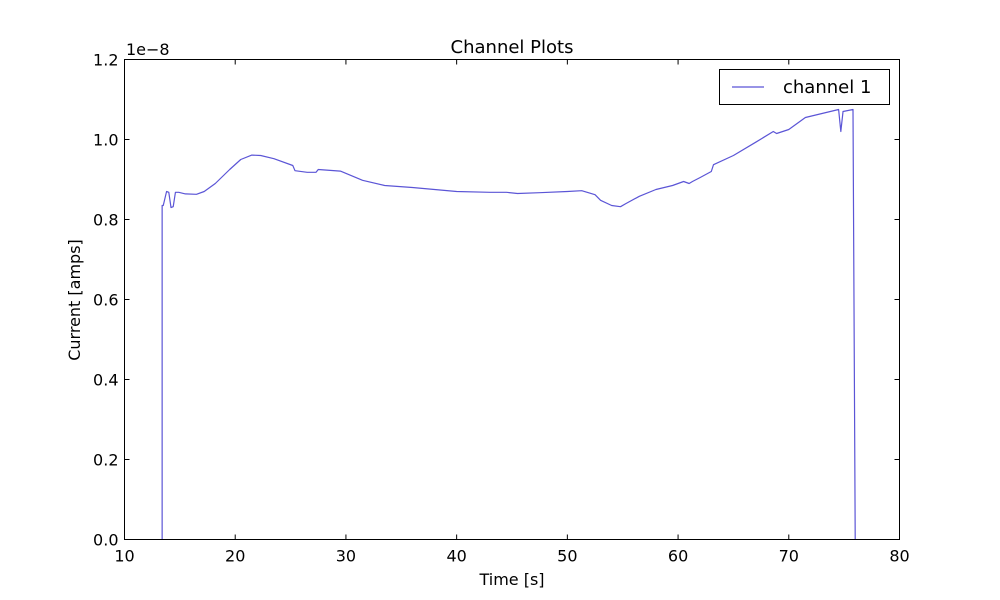 The image size is (1000, 600). I want to click on y-offset-label: 1e−8, so click(148, 49).